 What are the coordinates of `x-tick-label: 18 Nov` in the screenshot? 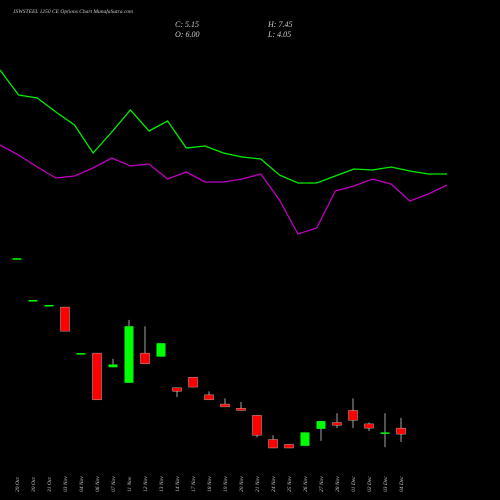 It's located at (210, 484).